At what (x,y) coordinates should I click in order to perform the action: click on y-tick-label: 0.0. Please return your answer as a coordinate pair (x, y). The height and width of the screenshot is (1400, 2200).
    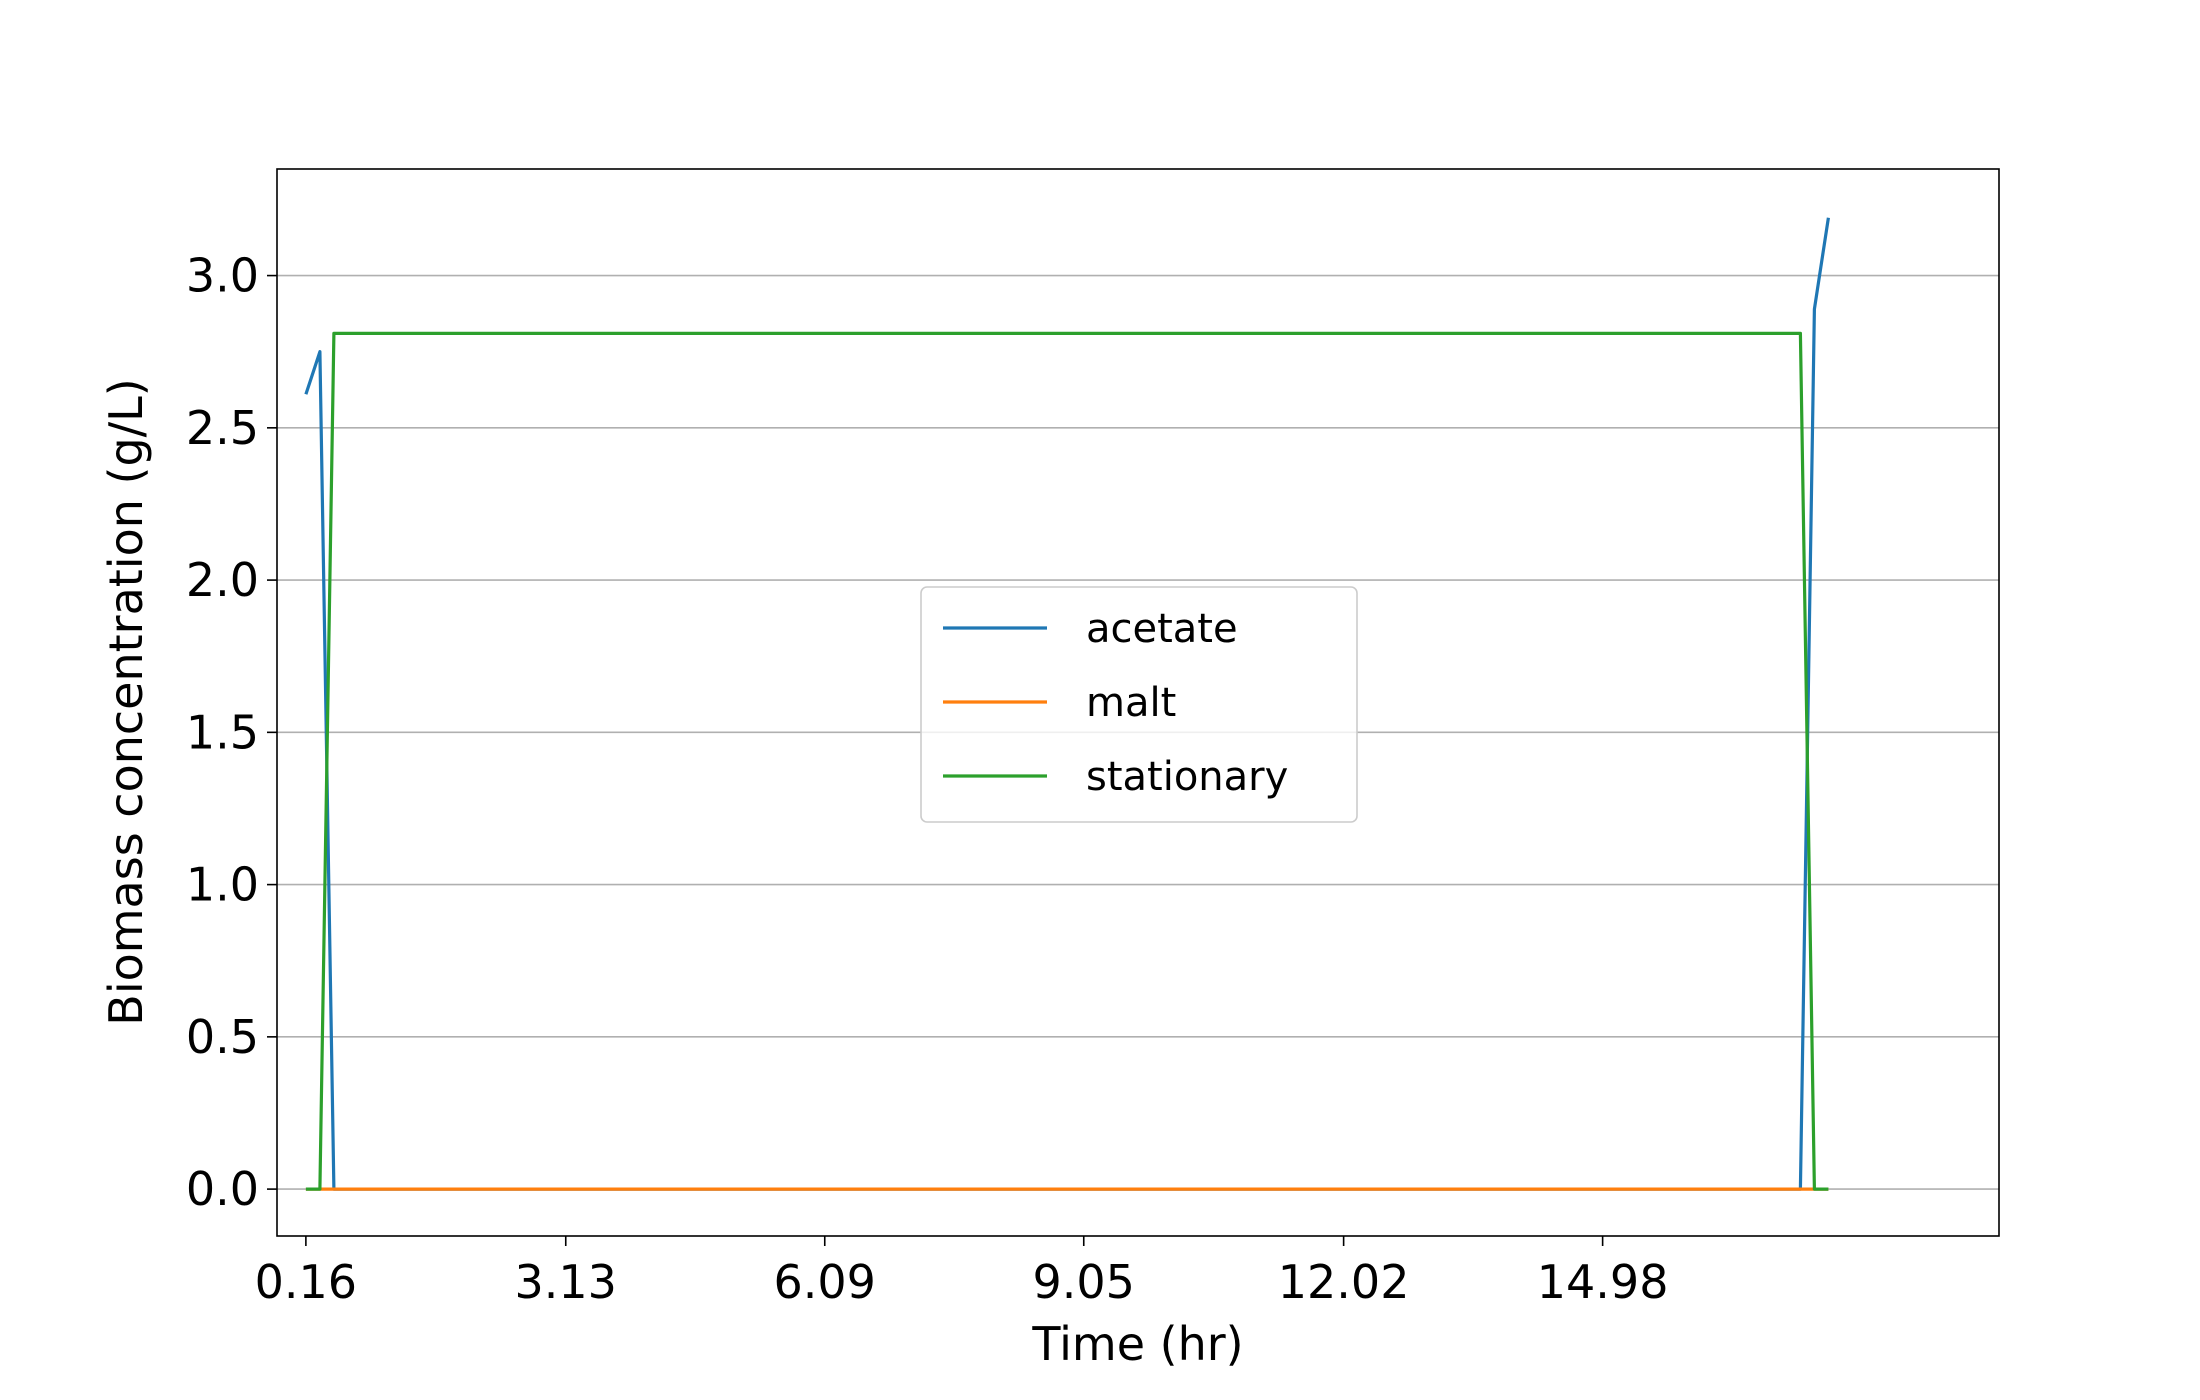
    Looking at the image, I should click on (222, 1189).